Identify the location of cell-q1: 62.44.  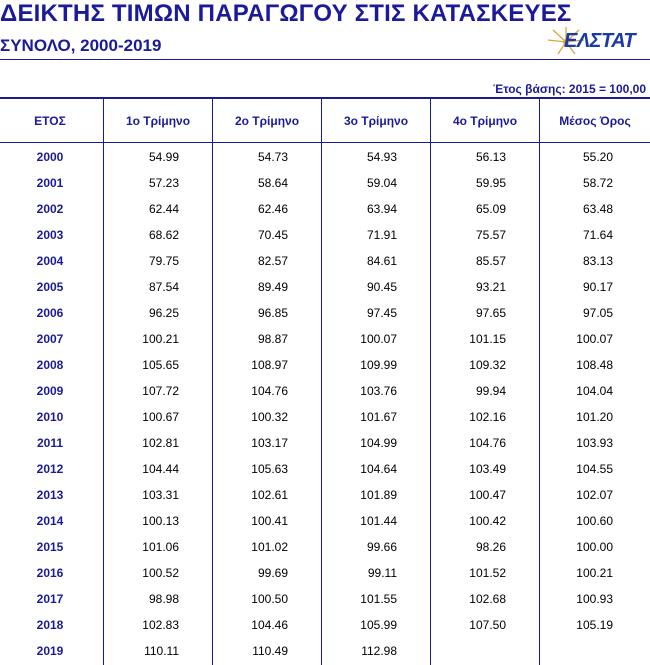
(163, 209).